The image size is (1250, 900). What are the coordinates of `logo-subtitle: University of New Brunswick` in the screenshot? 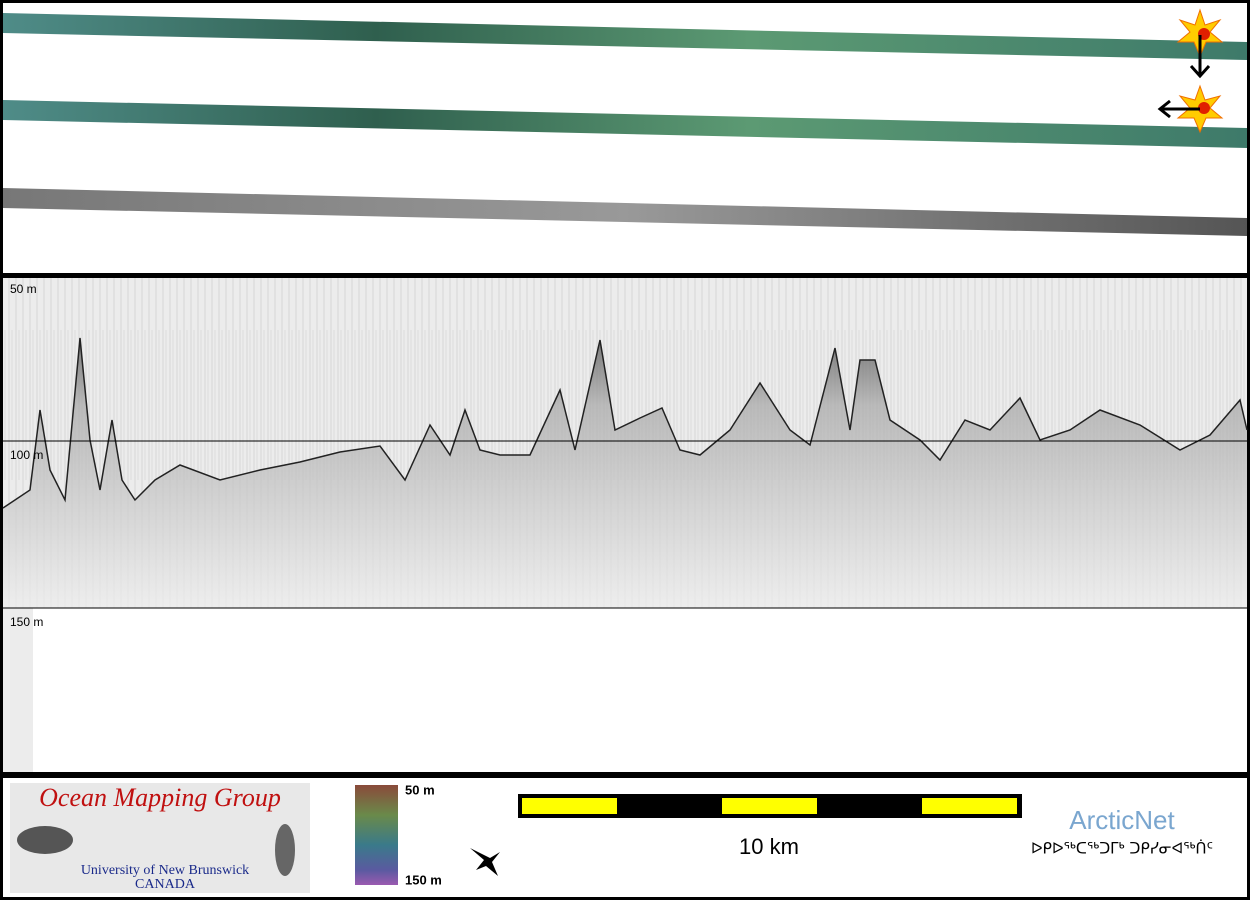 It's located at (165, 870).